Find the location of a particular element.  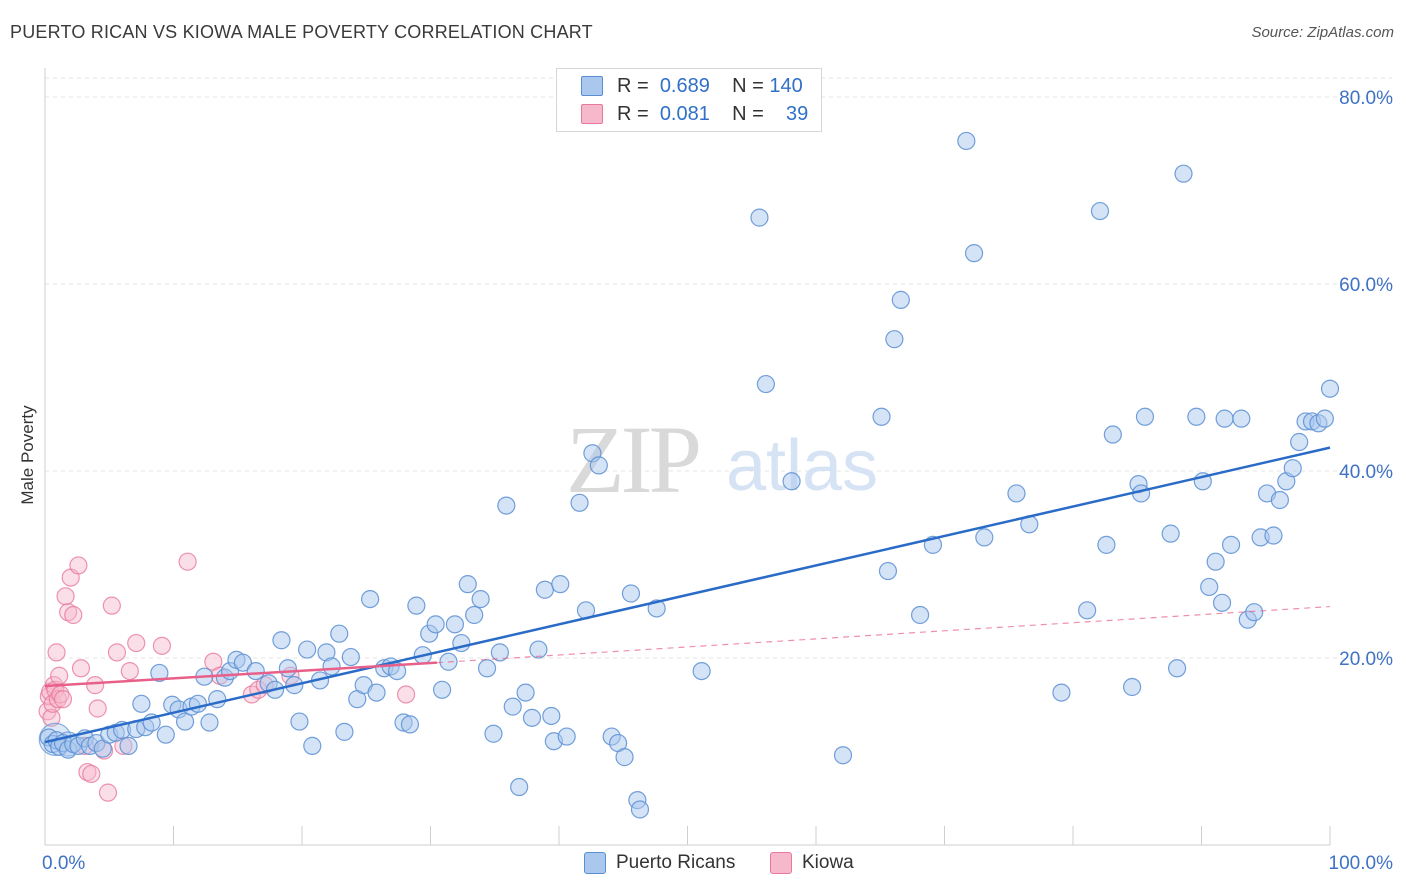

legend-series-name: Puerto Ricans is located at coordinates (676, 862).